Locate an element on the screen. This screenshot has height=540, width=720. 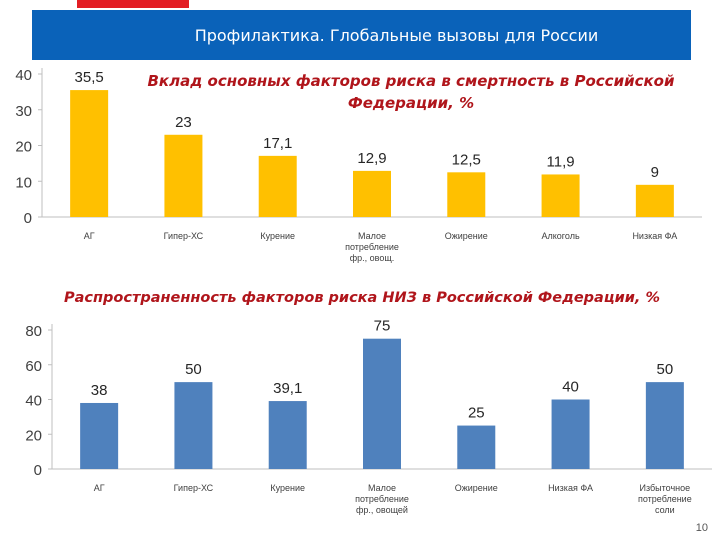
chart1-value-label: 35,5 is located at coordinates (89, 77).